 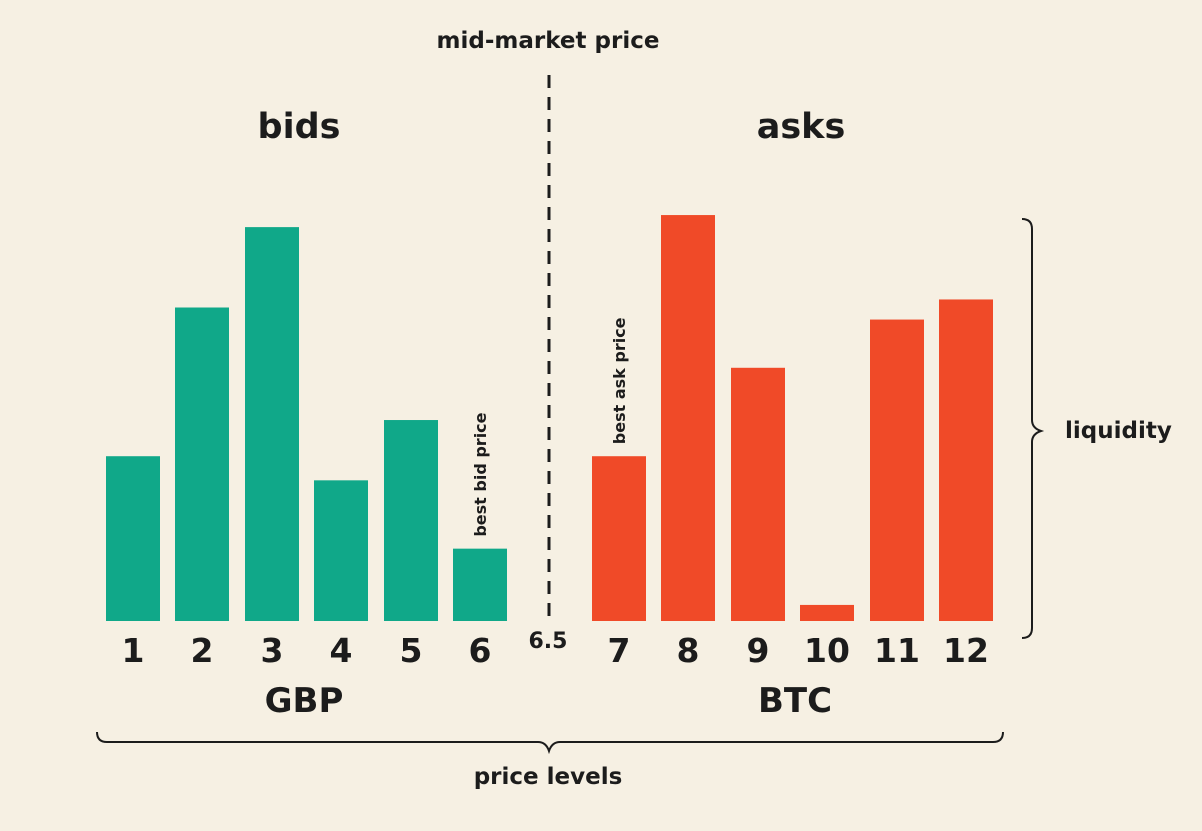 What do you see at coordinates (304, 701) in the screenshot?
I see `currency-left-label: GBP` at bounding box center [304, 701].